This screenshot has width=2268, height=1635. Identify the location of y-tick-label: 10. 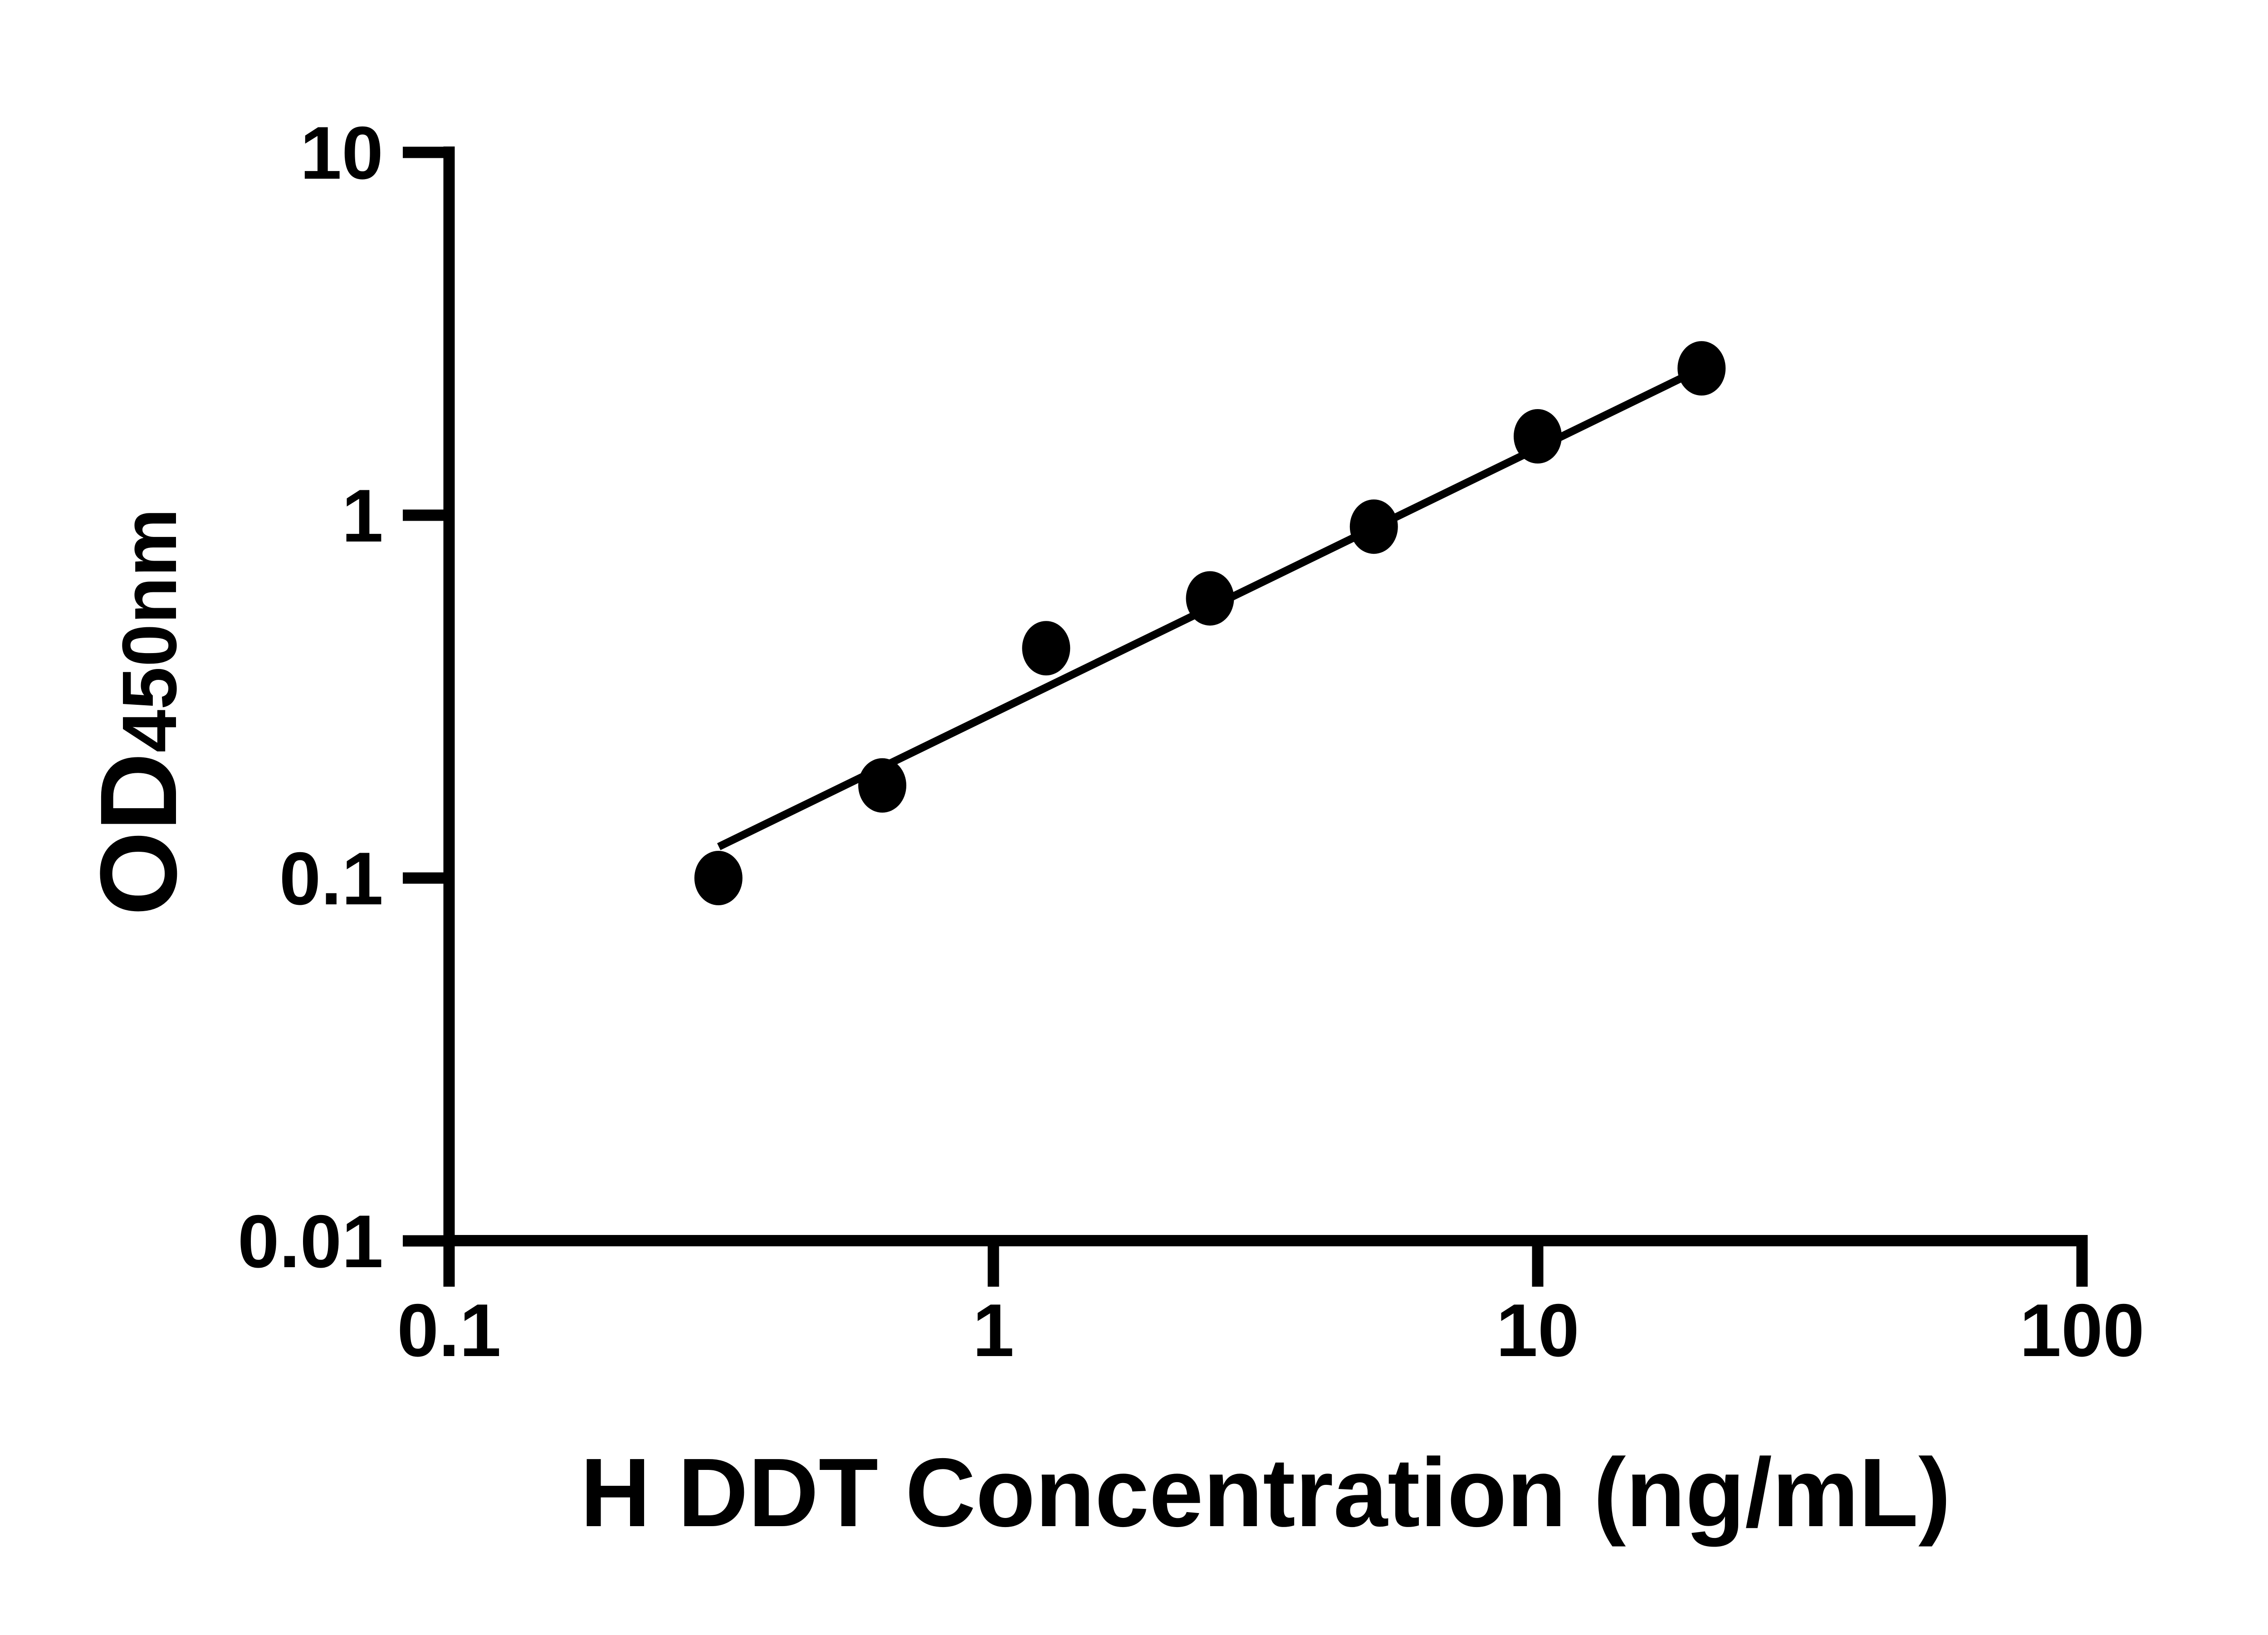
(341, 153).